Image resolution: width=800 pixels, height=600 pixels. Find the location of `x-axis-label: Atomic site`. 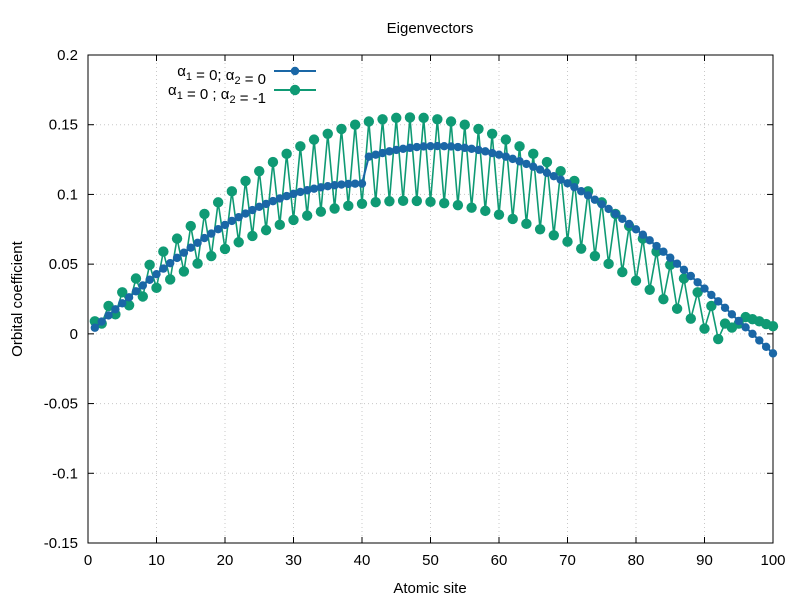

x-axis-label: Atomic site is located at coordinates (429, 588).